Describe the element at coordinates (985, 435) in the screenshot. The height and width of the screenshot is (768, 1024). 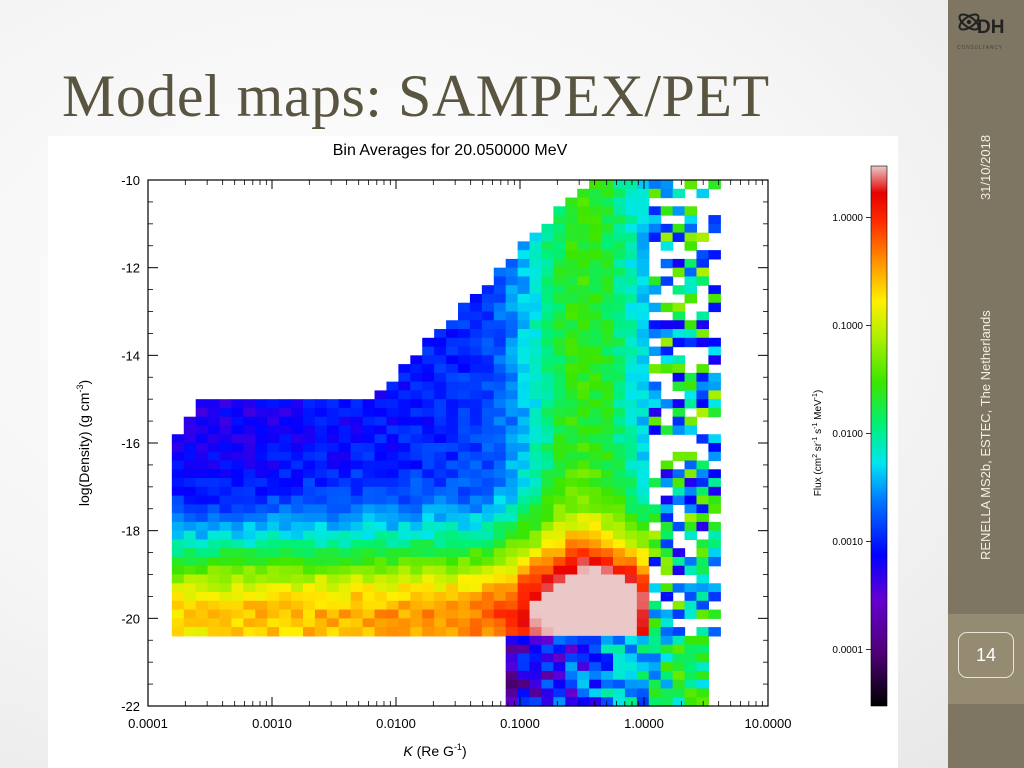
I see `slide-footer: RENELLA MS2b, ESTEC, The Netherlands` at that location.